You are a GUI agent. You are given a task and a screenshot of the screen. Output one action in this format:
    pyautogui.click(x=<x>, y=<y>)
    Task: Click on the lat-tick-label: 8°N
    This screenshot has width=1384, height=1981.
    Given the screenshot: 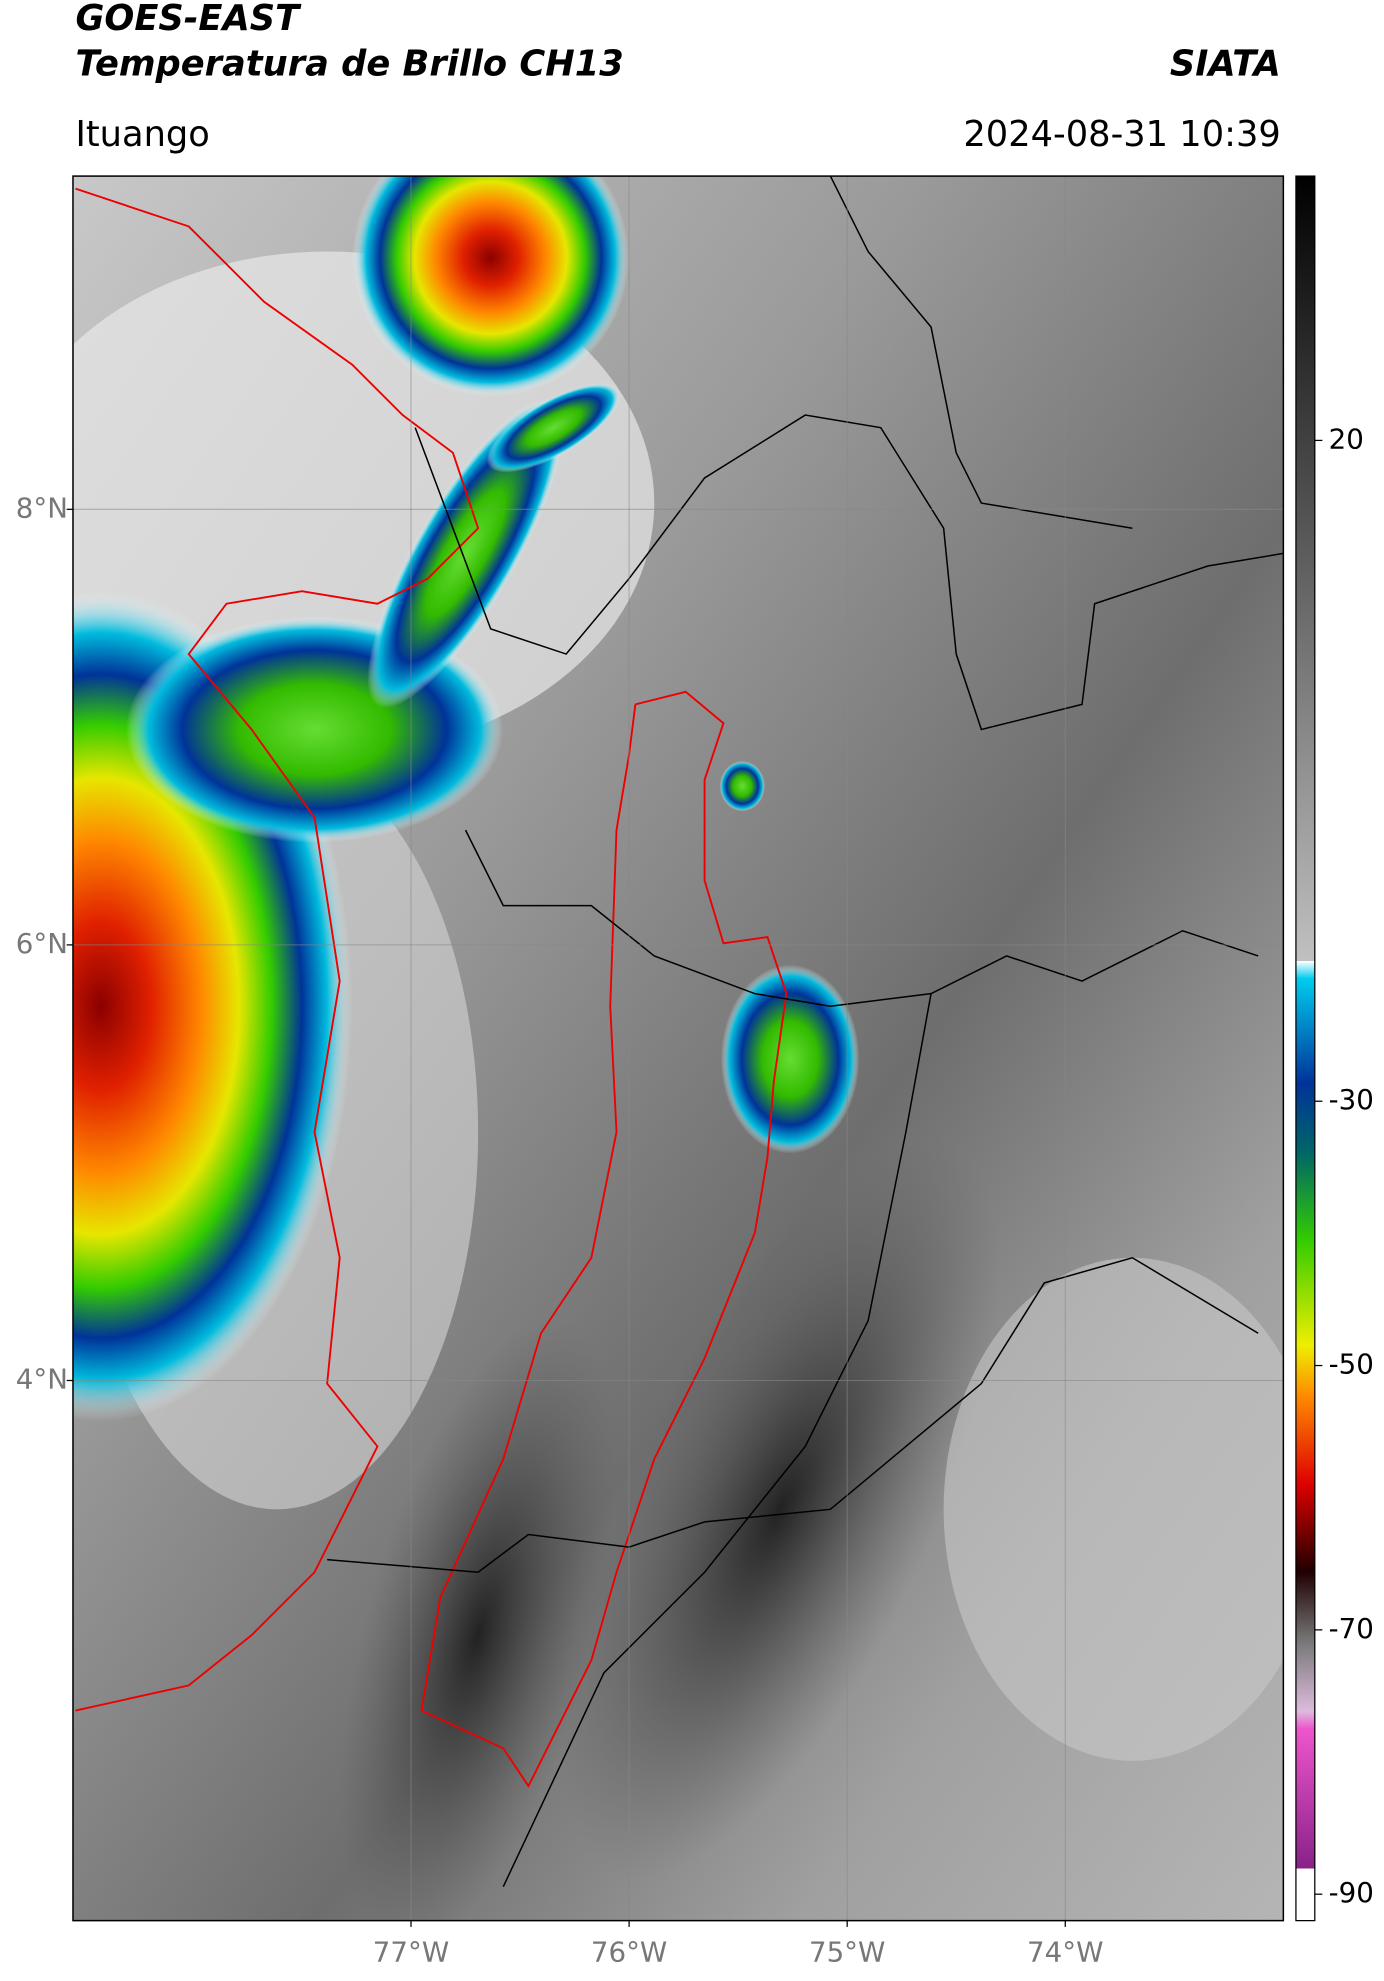 What is the action you would take?
    pyautogui.click(x=42, y=507)
    